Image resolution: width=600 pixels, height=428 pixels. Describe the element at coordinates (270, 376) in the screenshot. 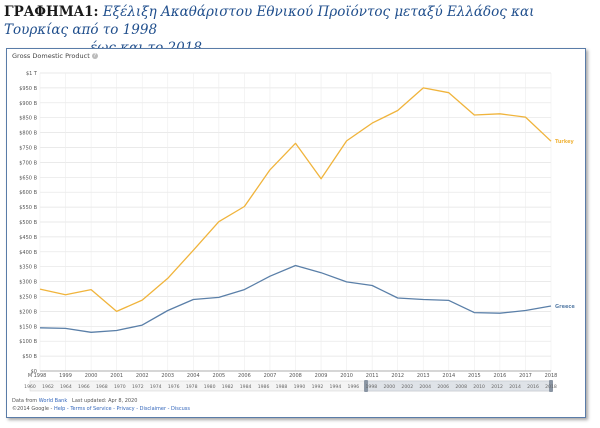

I see `x-tick-label: 2007` at that location.